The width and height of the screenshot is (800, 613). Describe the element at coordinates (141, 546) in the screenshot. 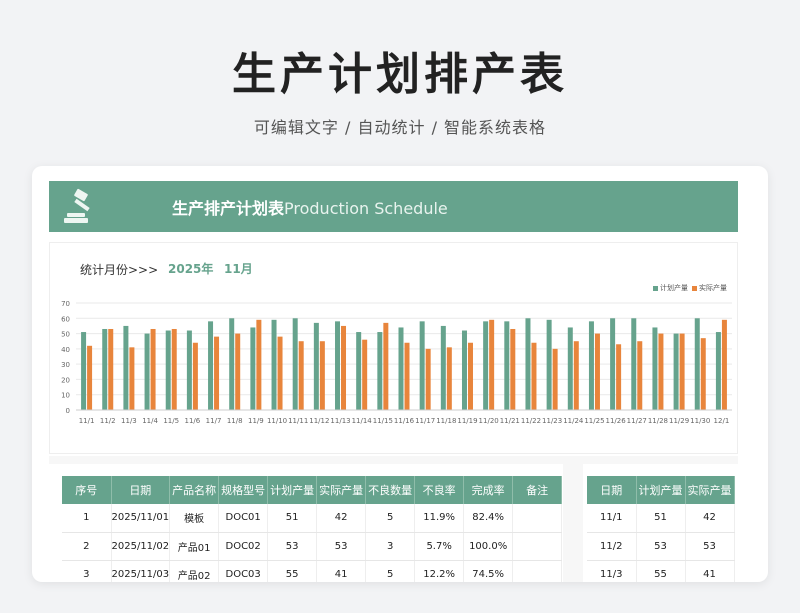

I see `table-cell: 2025/11/02` at that location.